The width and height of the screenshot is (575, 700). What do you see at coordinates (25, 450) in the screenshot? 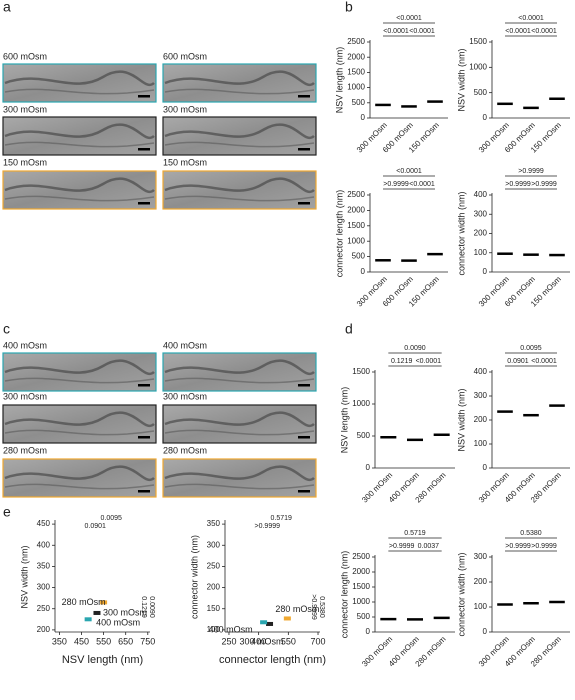
I see `micrograph-label: 280 mOsm` at bounding box center [25, 450].